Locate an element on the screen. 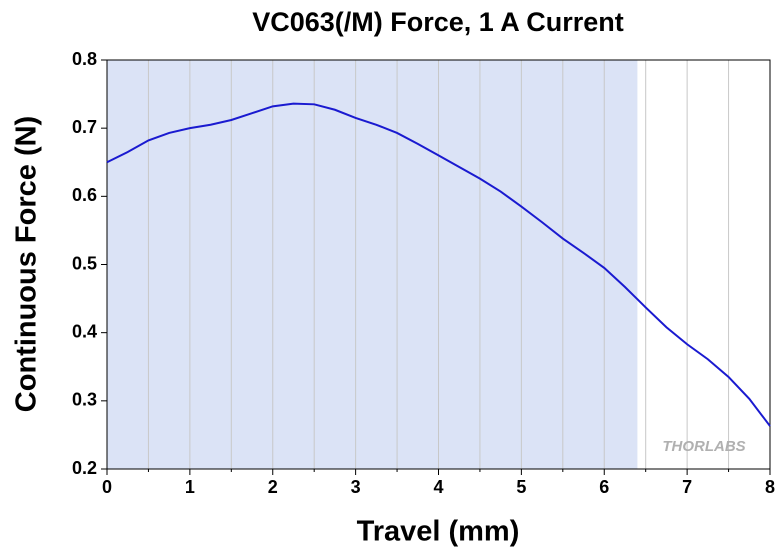  x-tick-label: 4 is located at coordinates (438, 487).